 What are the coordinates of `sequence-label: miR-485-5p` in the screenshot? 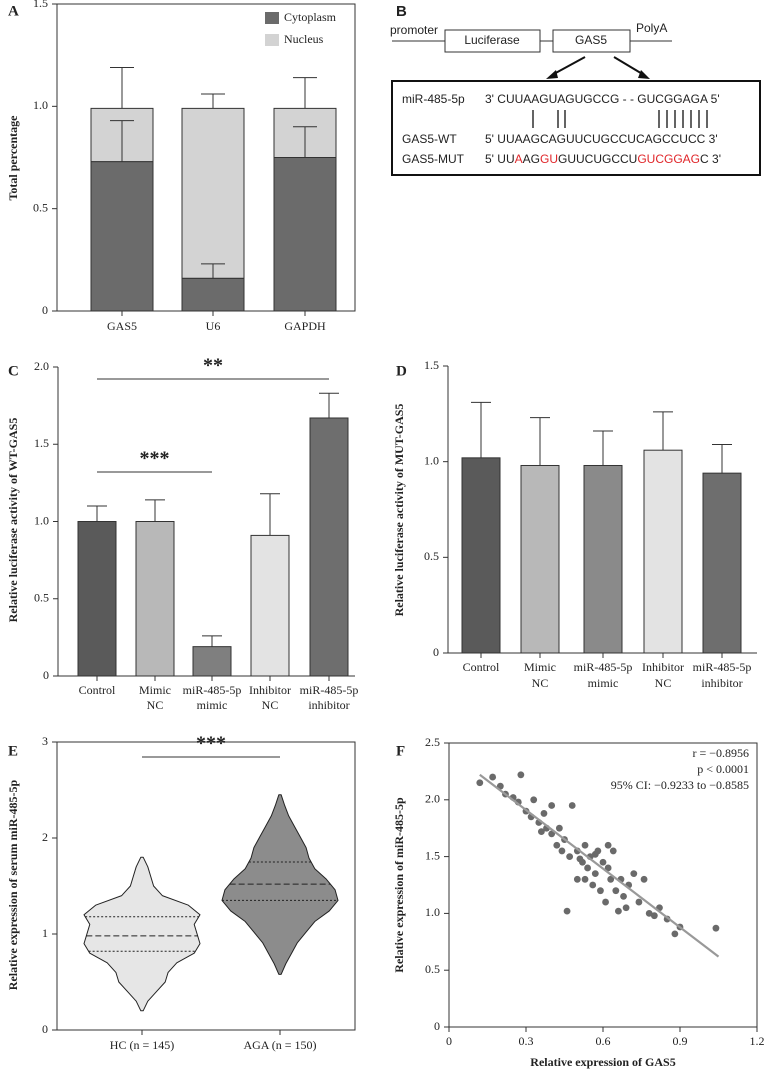 It's located at (433, 99).